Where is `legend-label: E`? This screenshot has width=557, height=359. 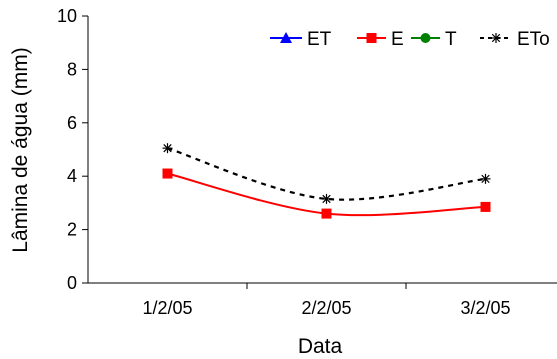
legend-label: E is located at coordinates (397, 39).